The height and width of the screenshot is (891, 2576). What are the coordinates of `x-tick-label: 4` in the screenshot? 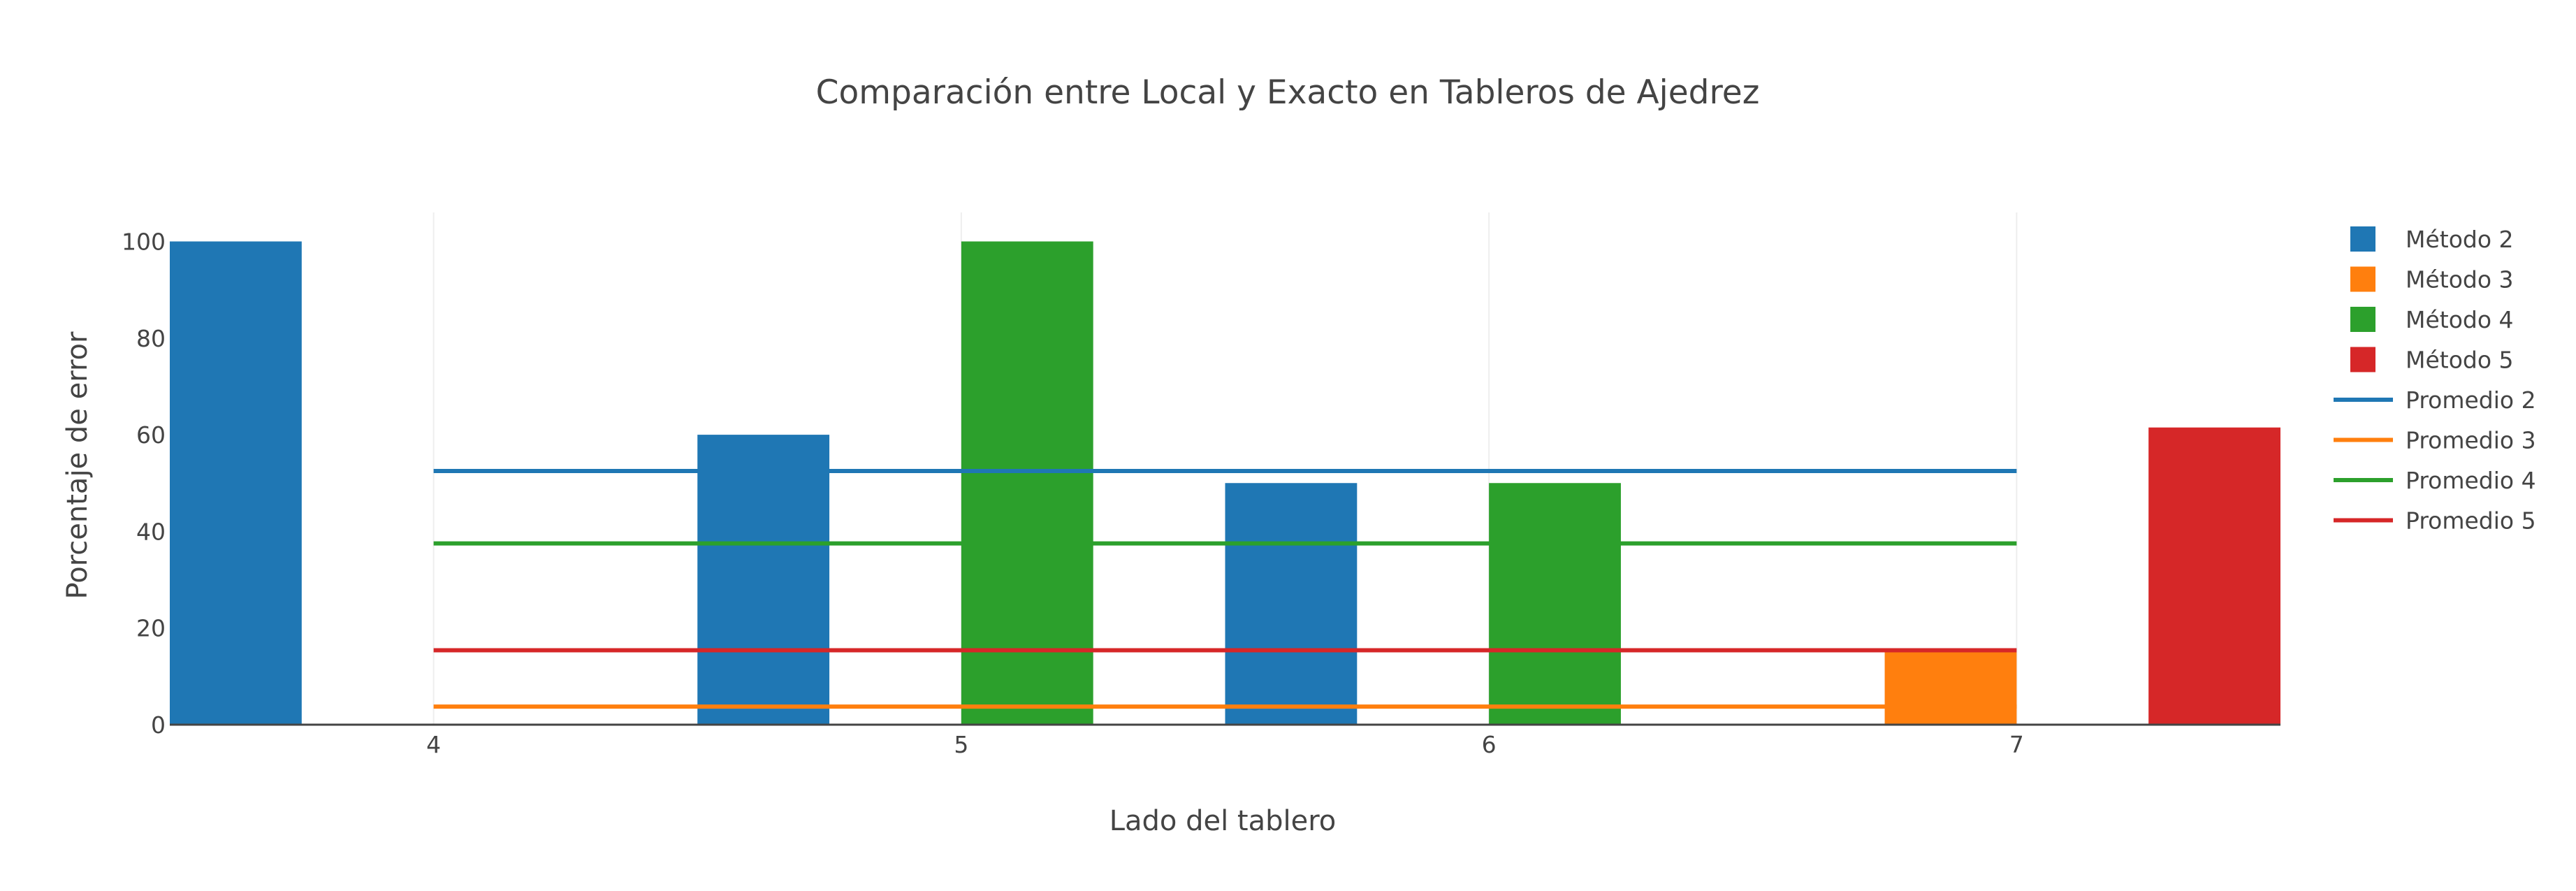 It's located at (433, 744).